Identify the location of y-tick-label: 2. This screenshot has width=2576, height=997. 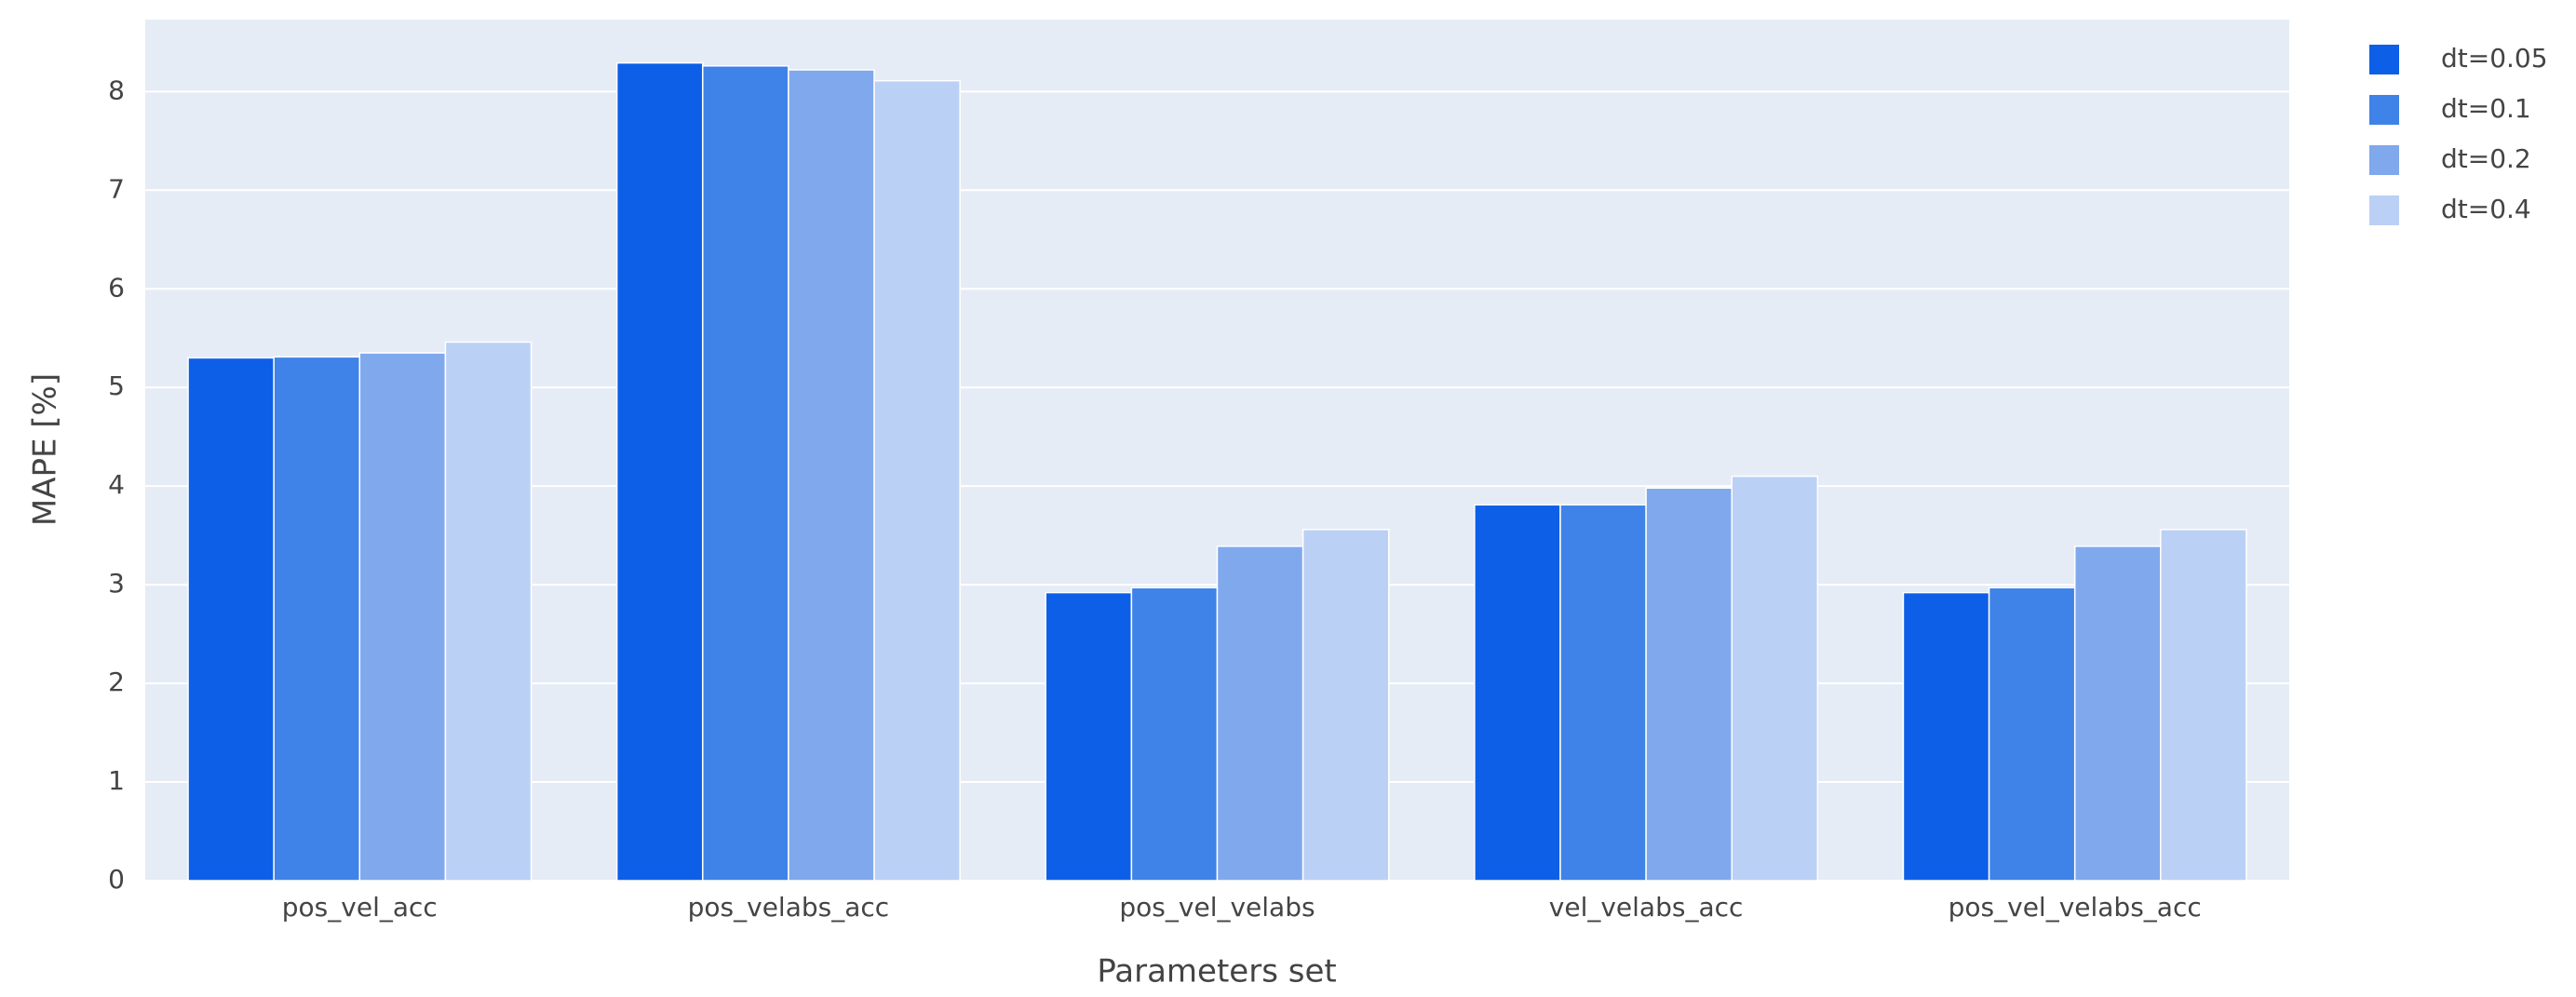
(116, 682).